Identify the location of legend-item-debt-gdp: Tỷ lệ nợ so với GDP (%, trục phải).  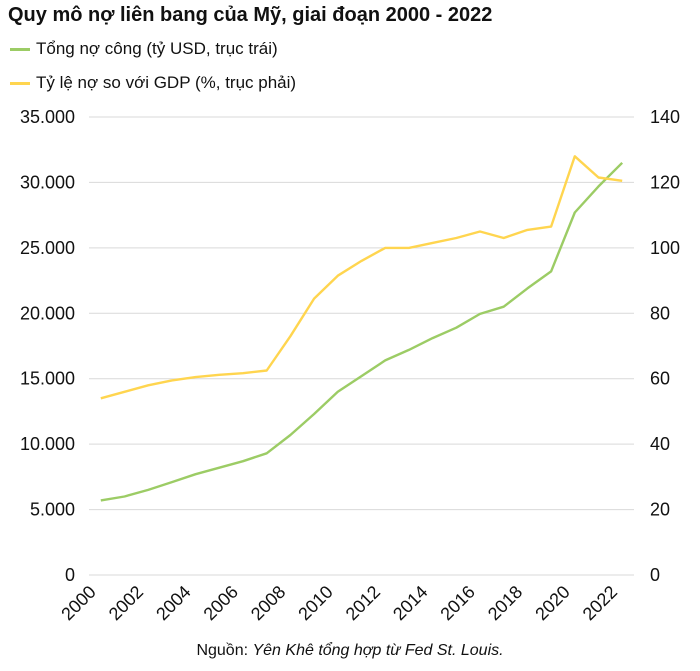
(153, 83).